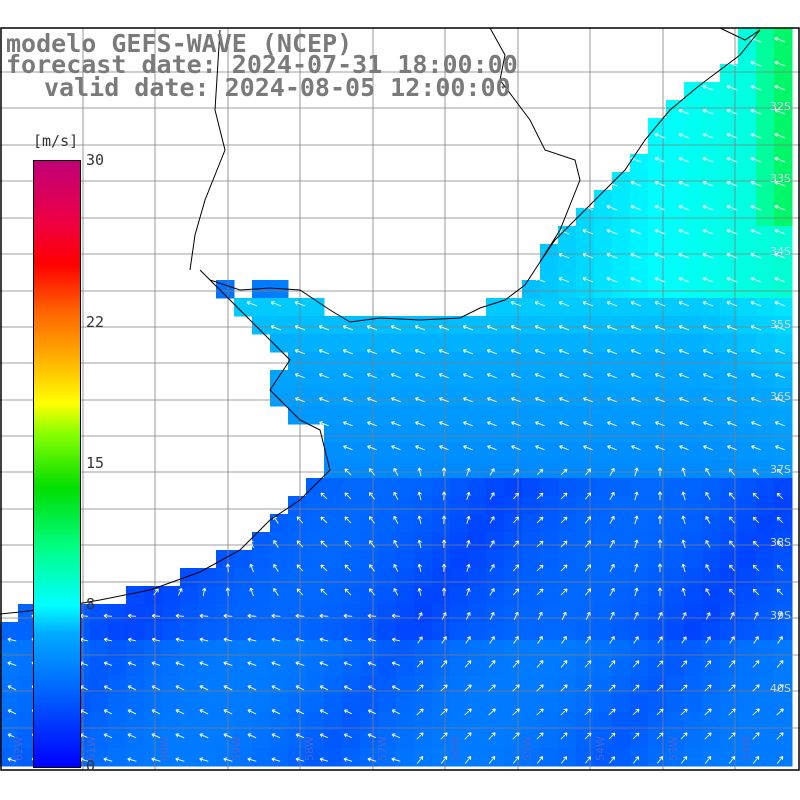 Image resolution: width=800 pixels, height=800 pixels. What do you see at coordinates (236, 748) in the screenshot?
I see `longitude-label: 59W` at bounding box center [236, 748].